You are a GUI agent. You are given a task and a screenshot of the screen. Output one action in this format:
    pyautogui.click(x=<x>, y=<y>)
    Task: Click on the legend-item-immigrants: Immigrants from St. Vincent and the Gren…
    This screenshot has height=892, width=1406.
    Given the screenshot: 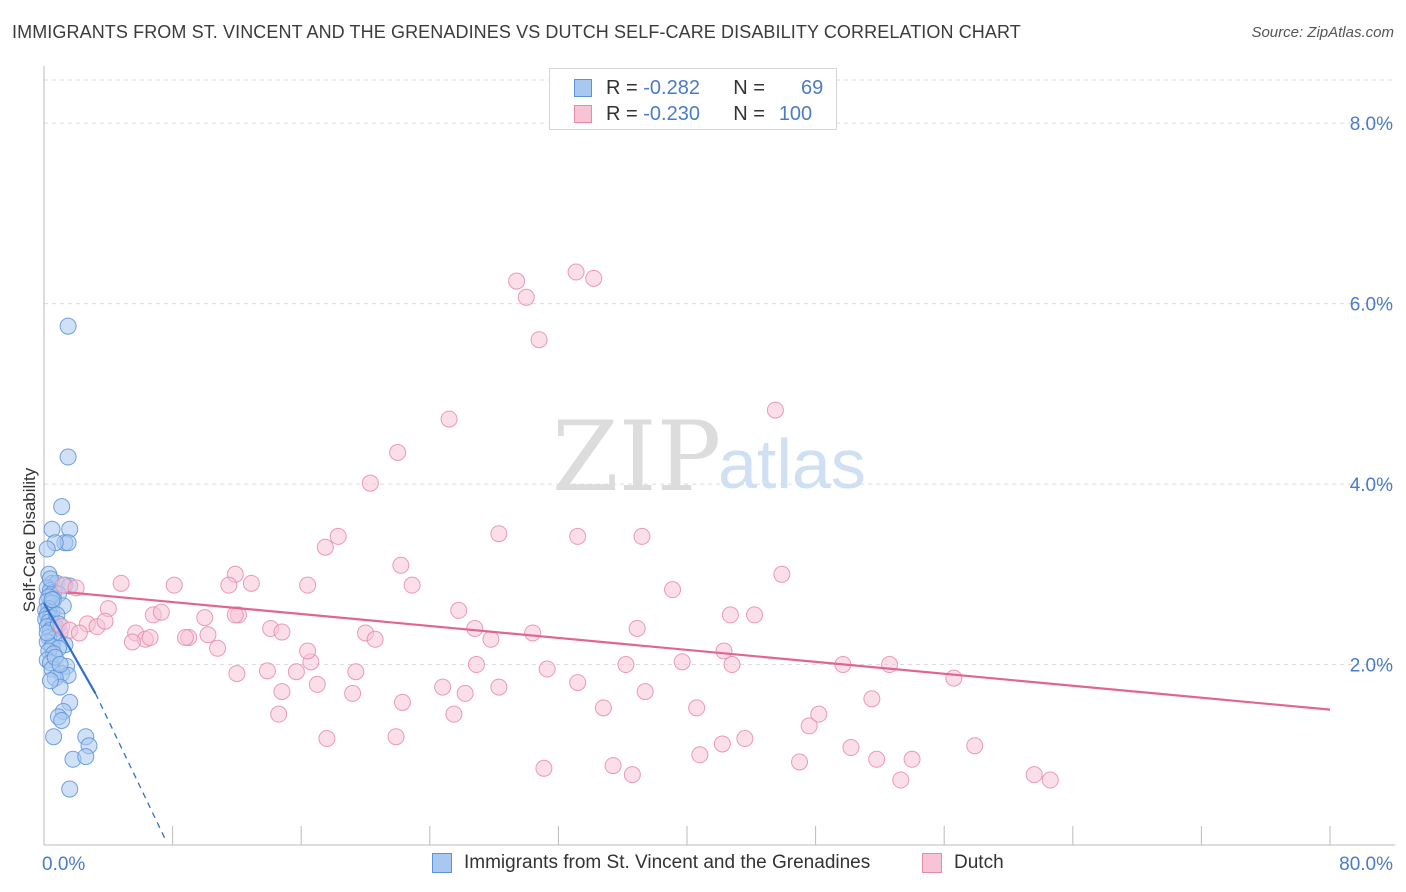 What is the action you would take?
    pyautogui.click(x=651, y=863)
    